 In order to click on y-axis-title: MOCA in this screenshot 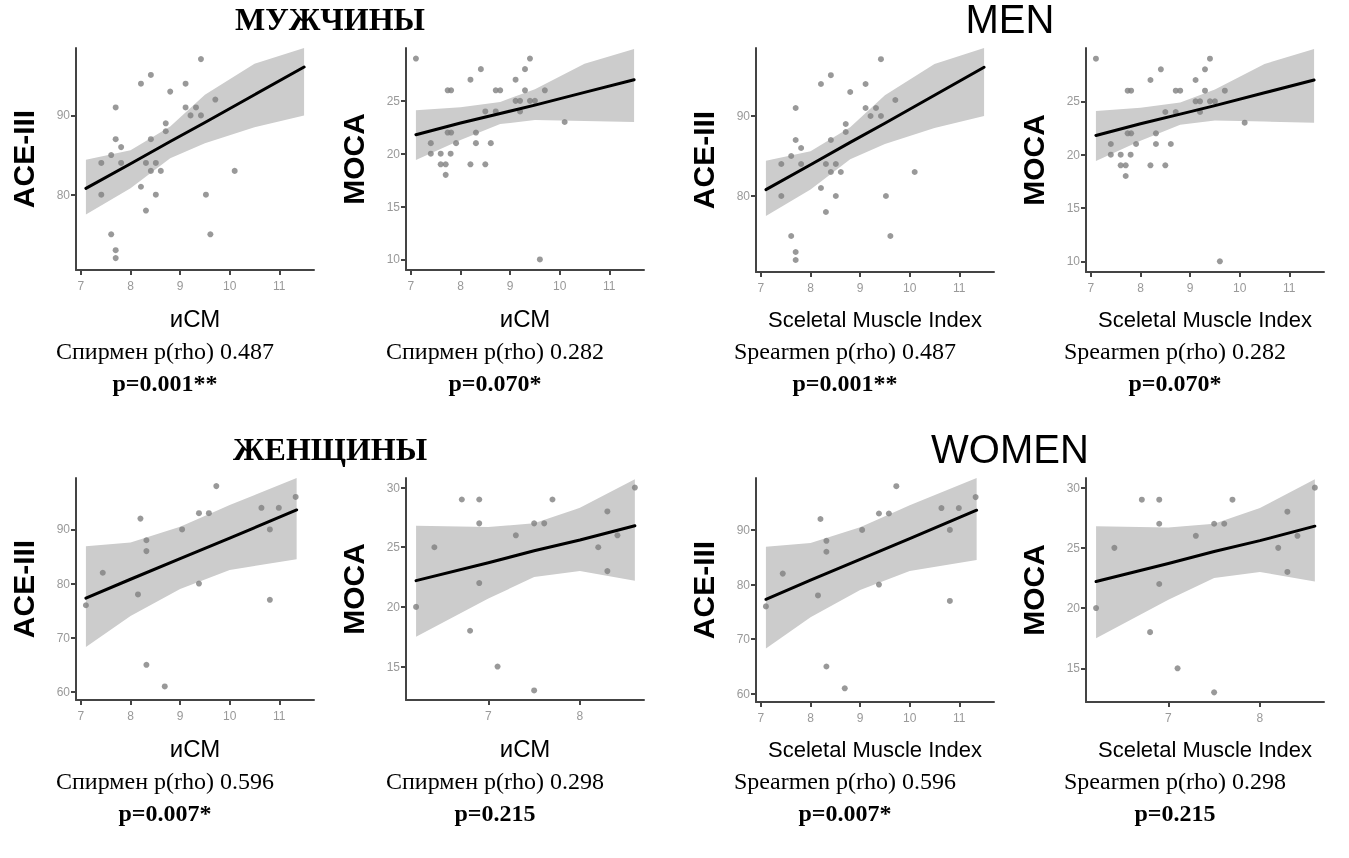, I will do `click(1033, 160)`.